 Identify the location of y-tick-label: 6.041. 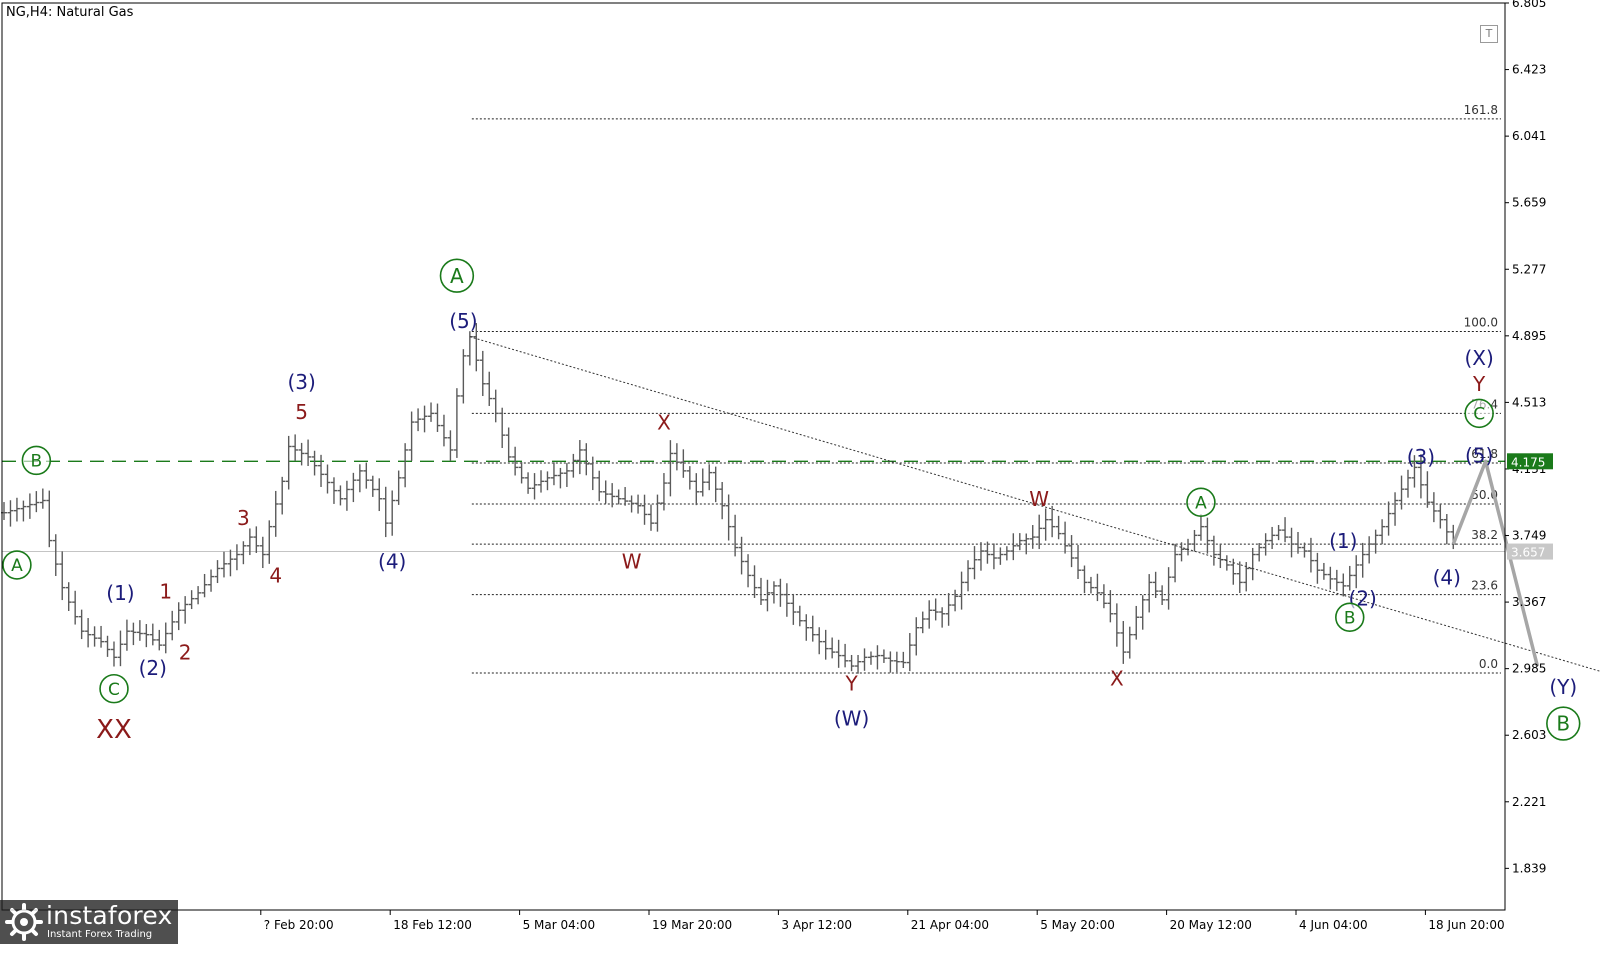
(1529, 136).